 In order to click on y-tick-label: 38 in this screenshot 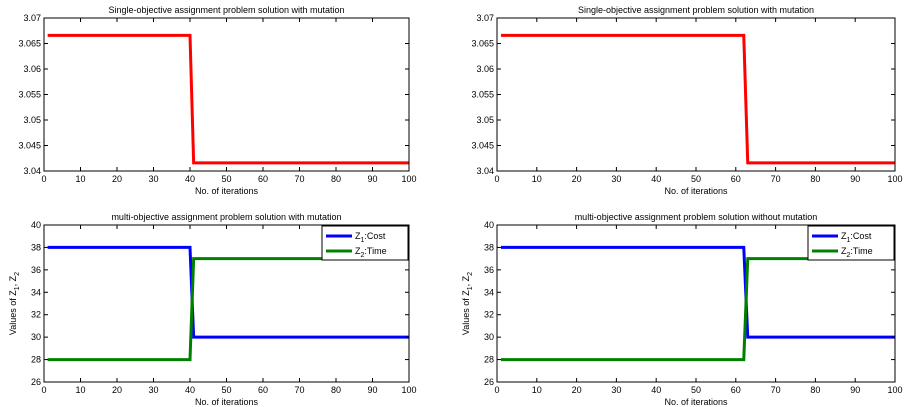, I will do `click(36, 247)`.